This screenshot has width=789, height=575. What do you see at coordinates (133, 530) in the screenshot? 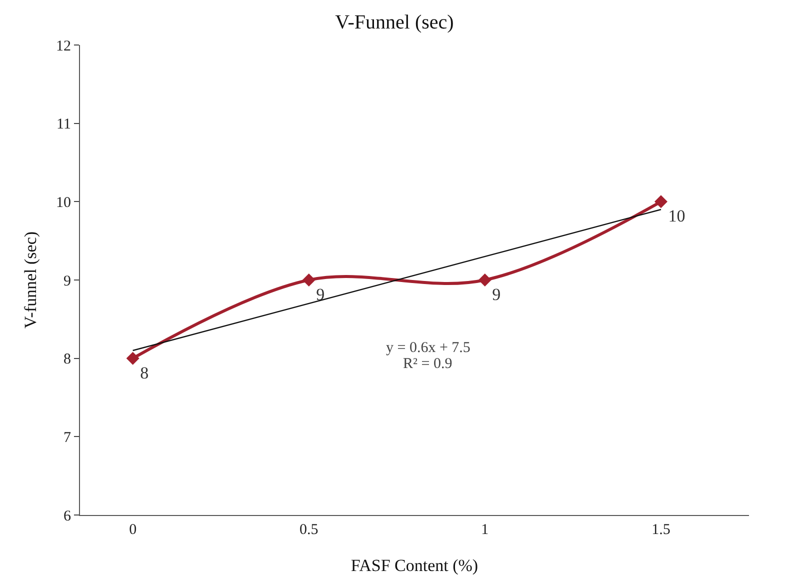
I see `x-tick-label: 0` at bounding box center [133, 530].